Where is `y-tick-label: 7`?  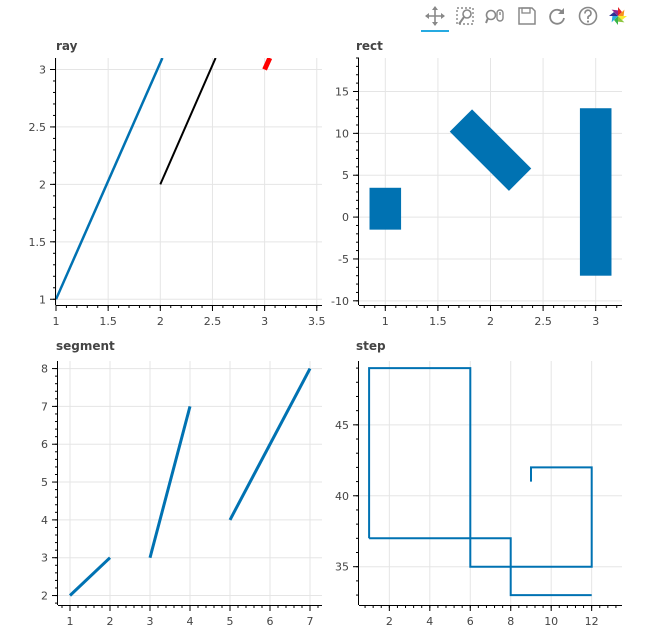
y-tick-label: 7 is located at coordinates (44, 406).